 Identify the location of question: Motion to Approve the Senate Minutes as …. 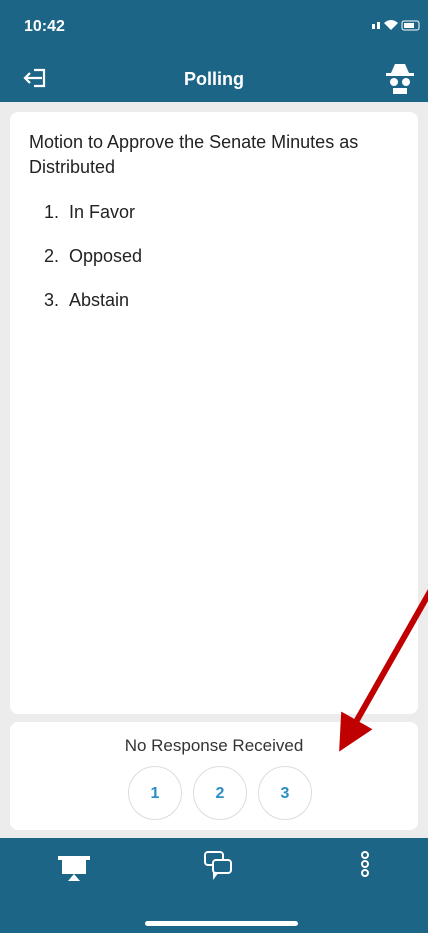
(194, 154).